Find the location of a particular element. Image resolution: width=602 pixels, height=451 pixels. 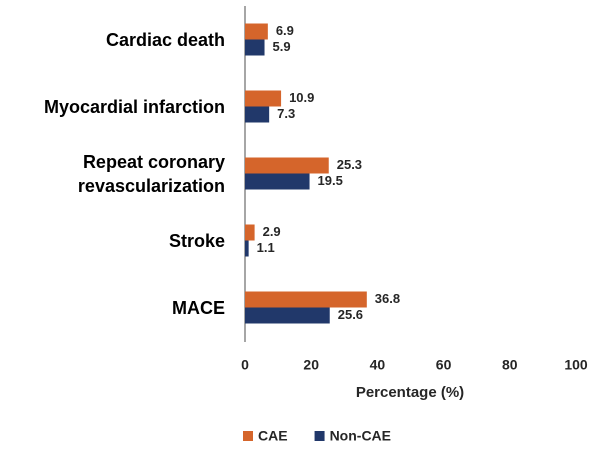

category-label: MACE is located at coordinates (198, 307).